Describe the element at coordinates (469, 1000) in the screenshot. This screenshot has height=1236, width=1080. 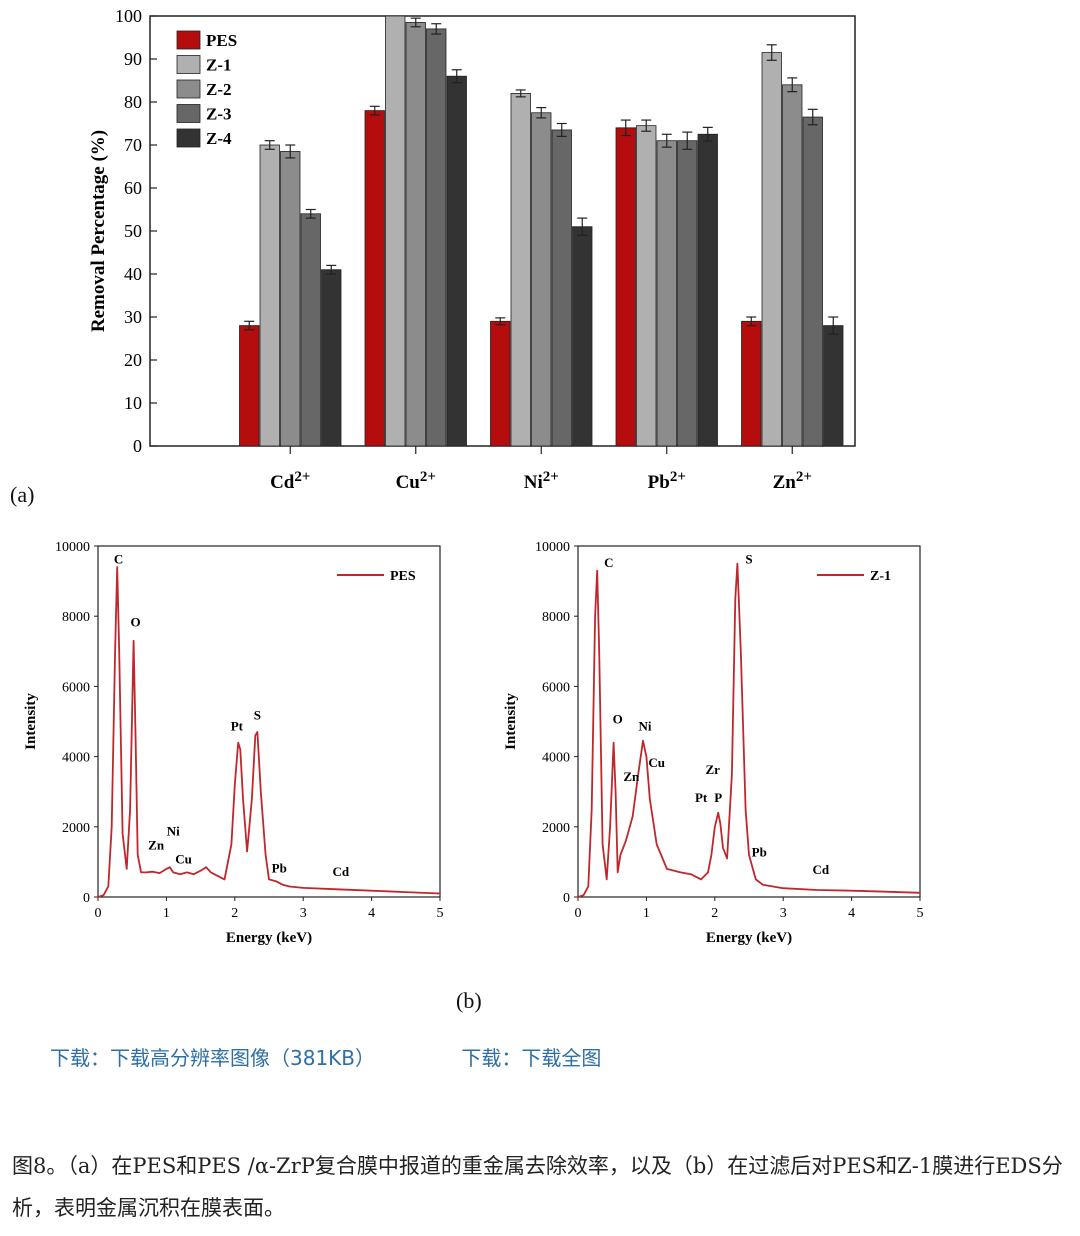
I see `panel-label-b: (b)` at that location.